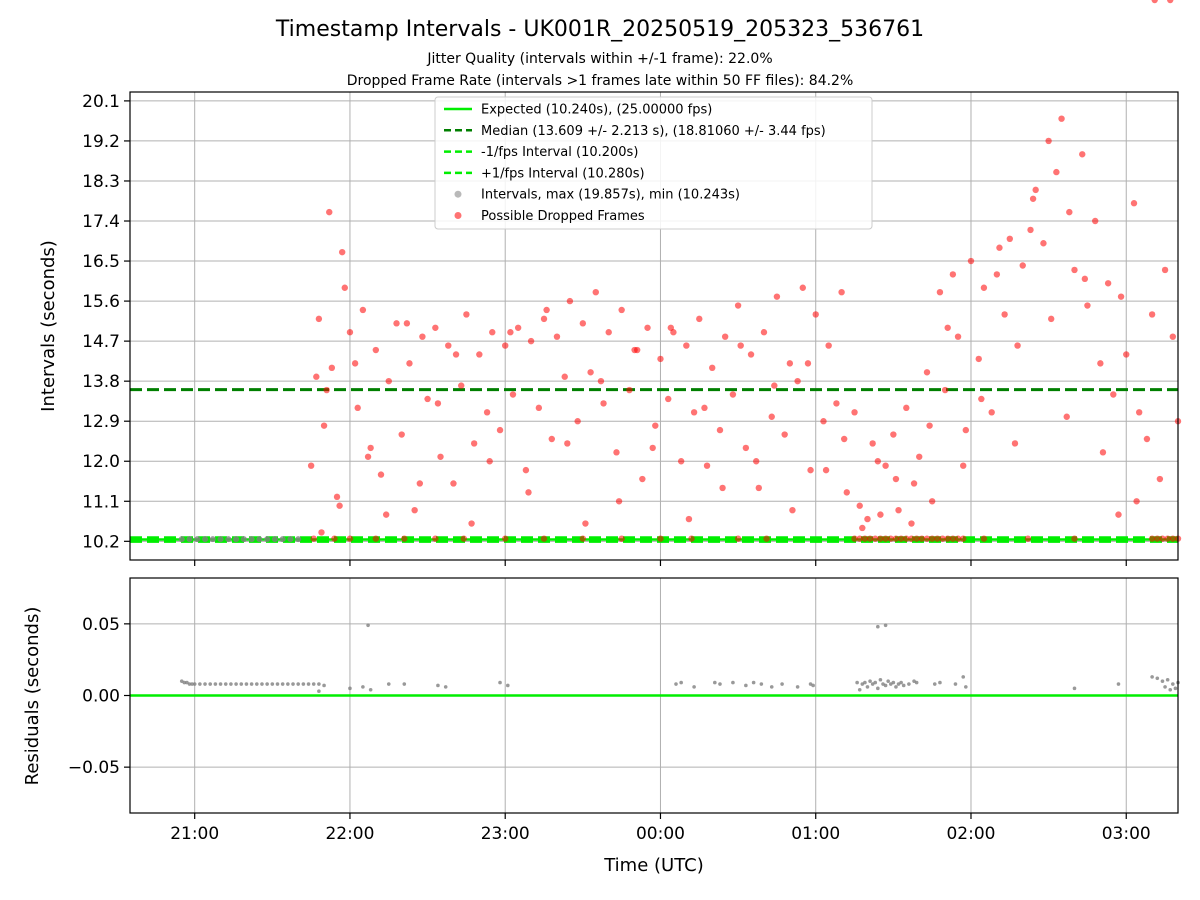 This screenshot has width=1200, height=900. I want to click on legend-label: Expected (10.240s), (25.00000 fps), so click(596, 110).